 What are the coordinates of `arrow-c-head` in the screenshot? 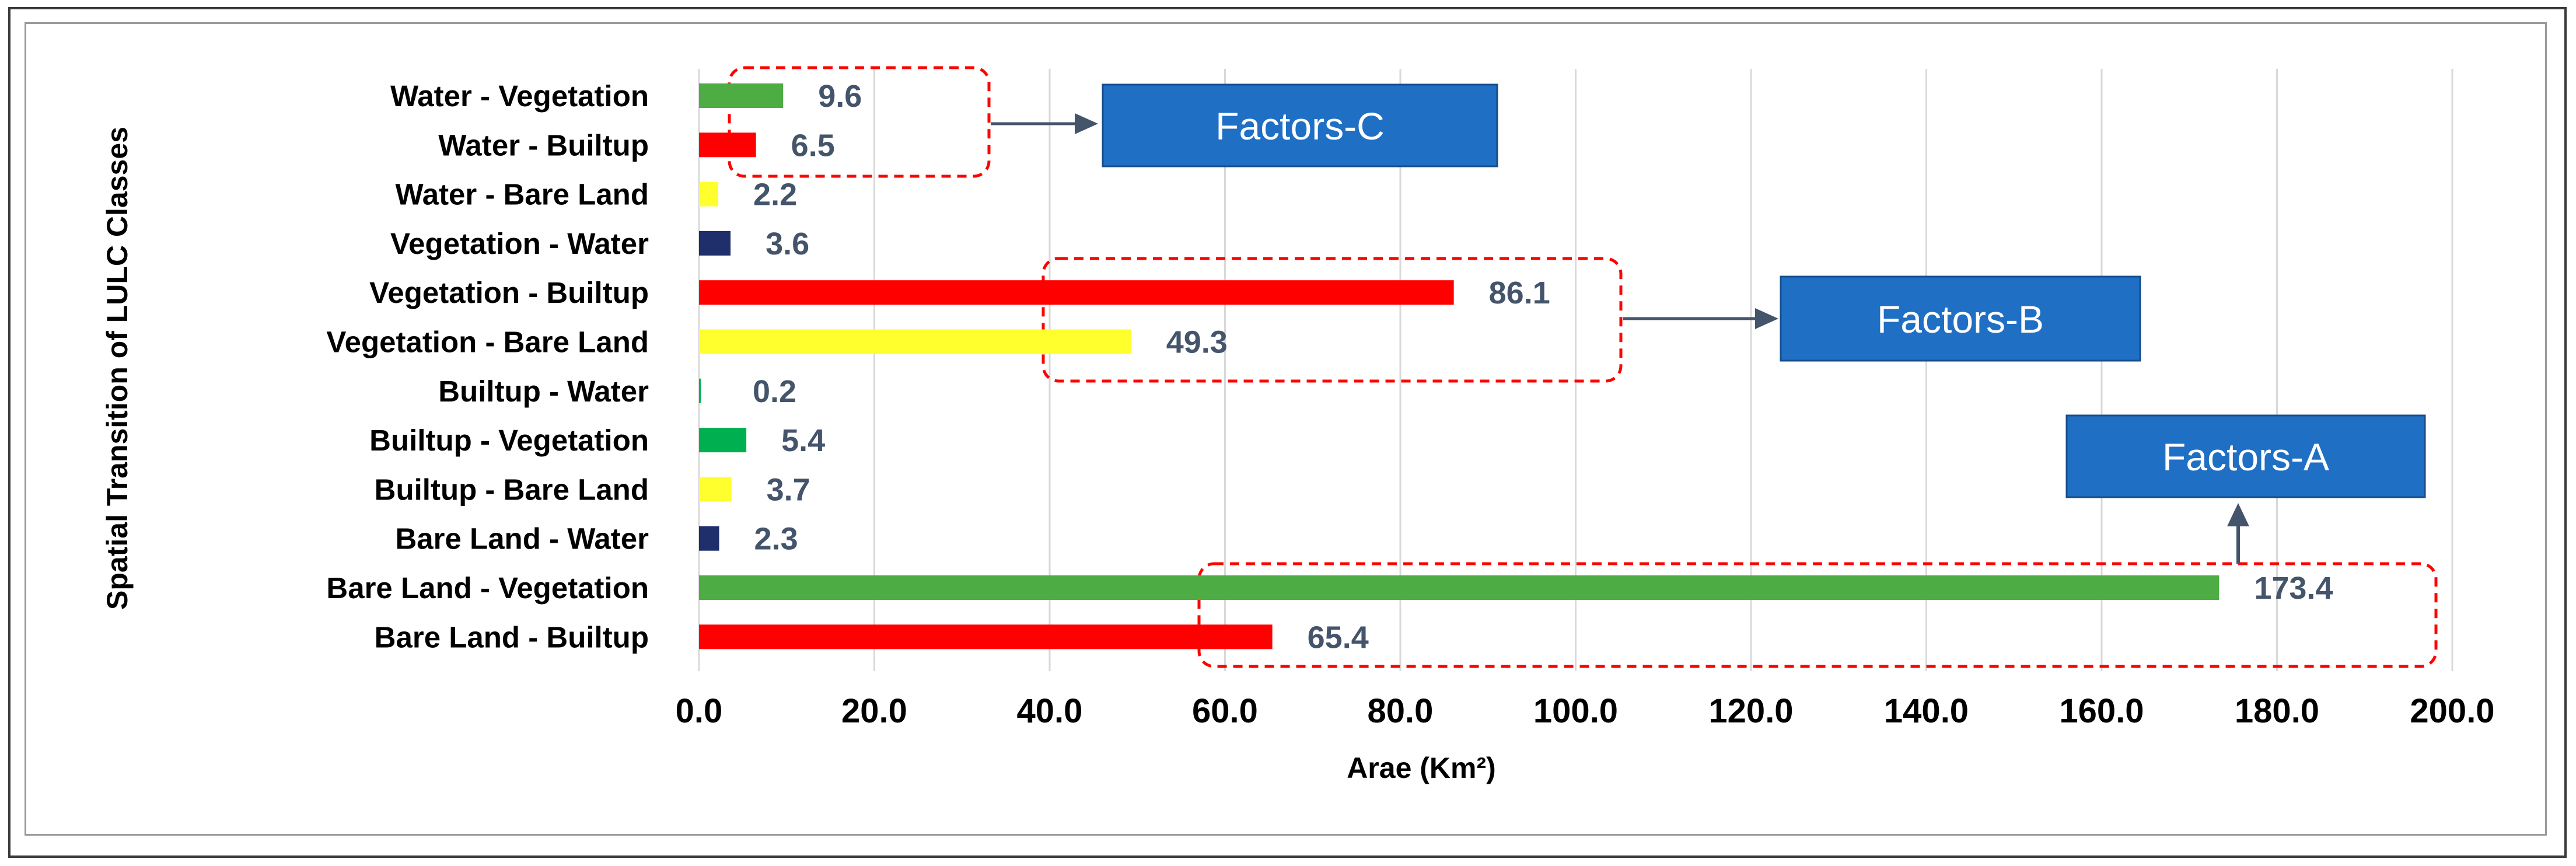 It's located at (1086, 123).